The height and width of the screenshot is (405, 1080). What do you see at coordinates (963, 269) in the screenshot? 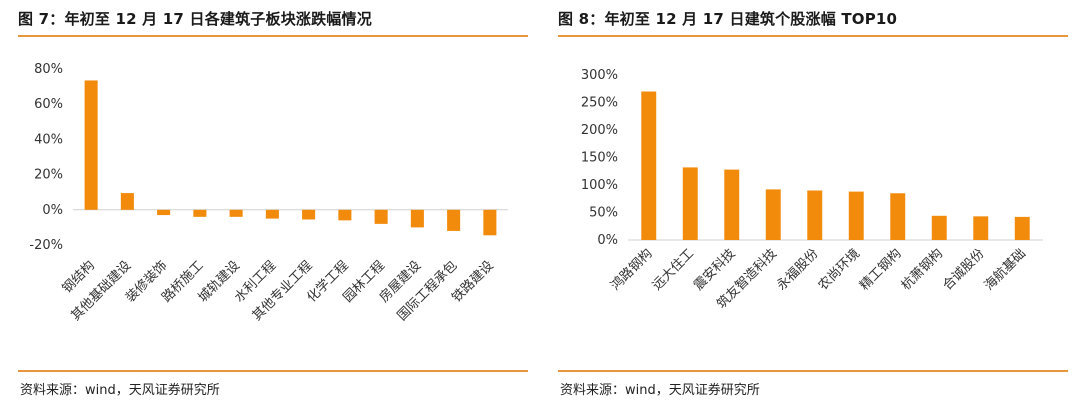
I see `category-label: 合诚股份` at bounding box center [963, 269].